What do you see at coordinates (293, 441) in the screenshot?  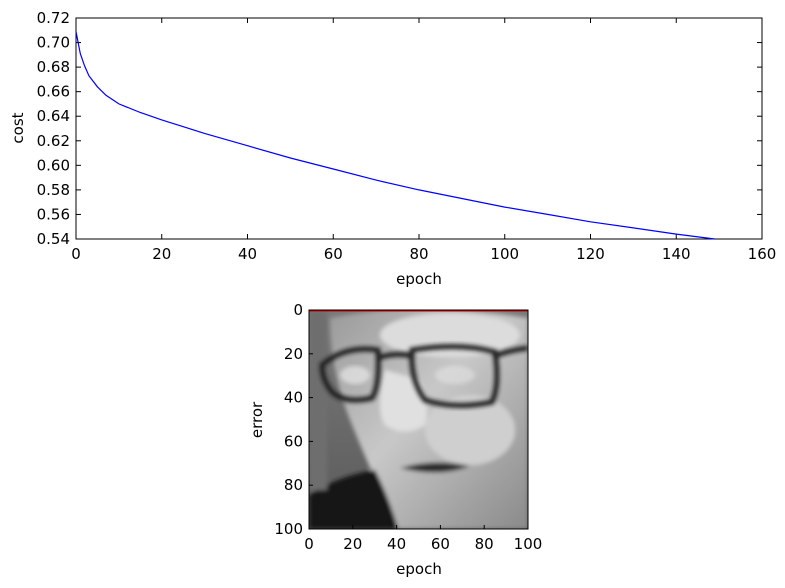 I see `image-y-tick-label: 60` at bounding box center [293, 441].